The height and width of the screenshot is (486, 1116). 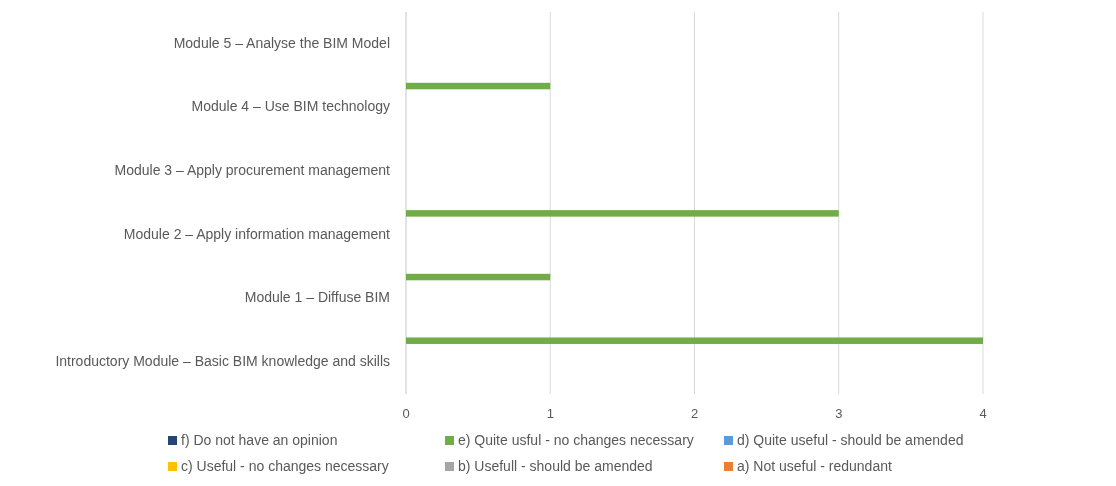 I want to click on legend-label: d) Quite useful - should be amended, so click(x=850, y=439).